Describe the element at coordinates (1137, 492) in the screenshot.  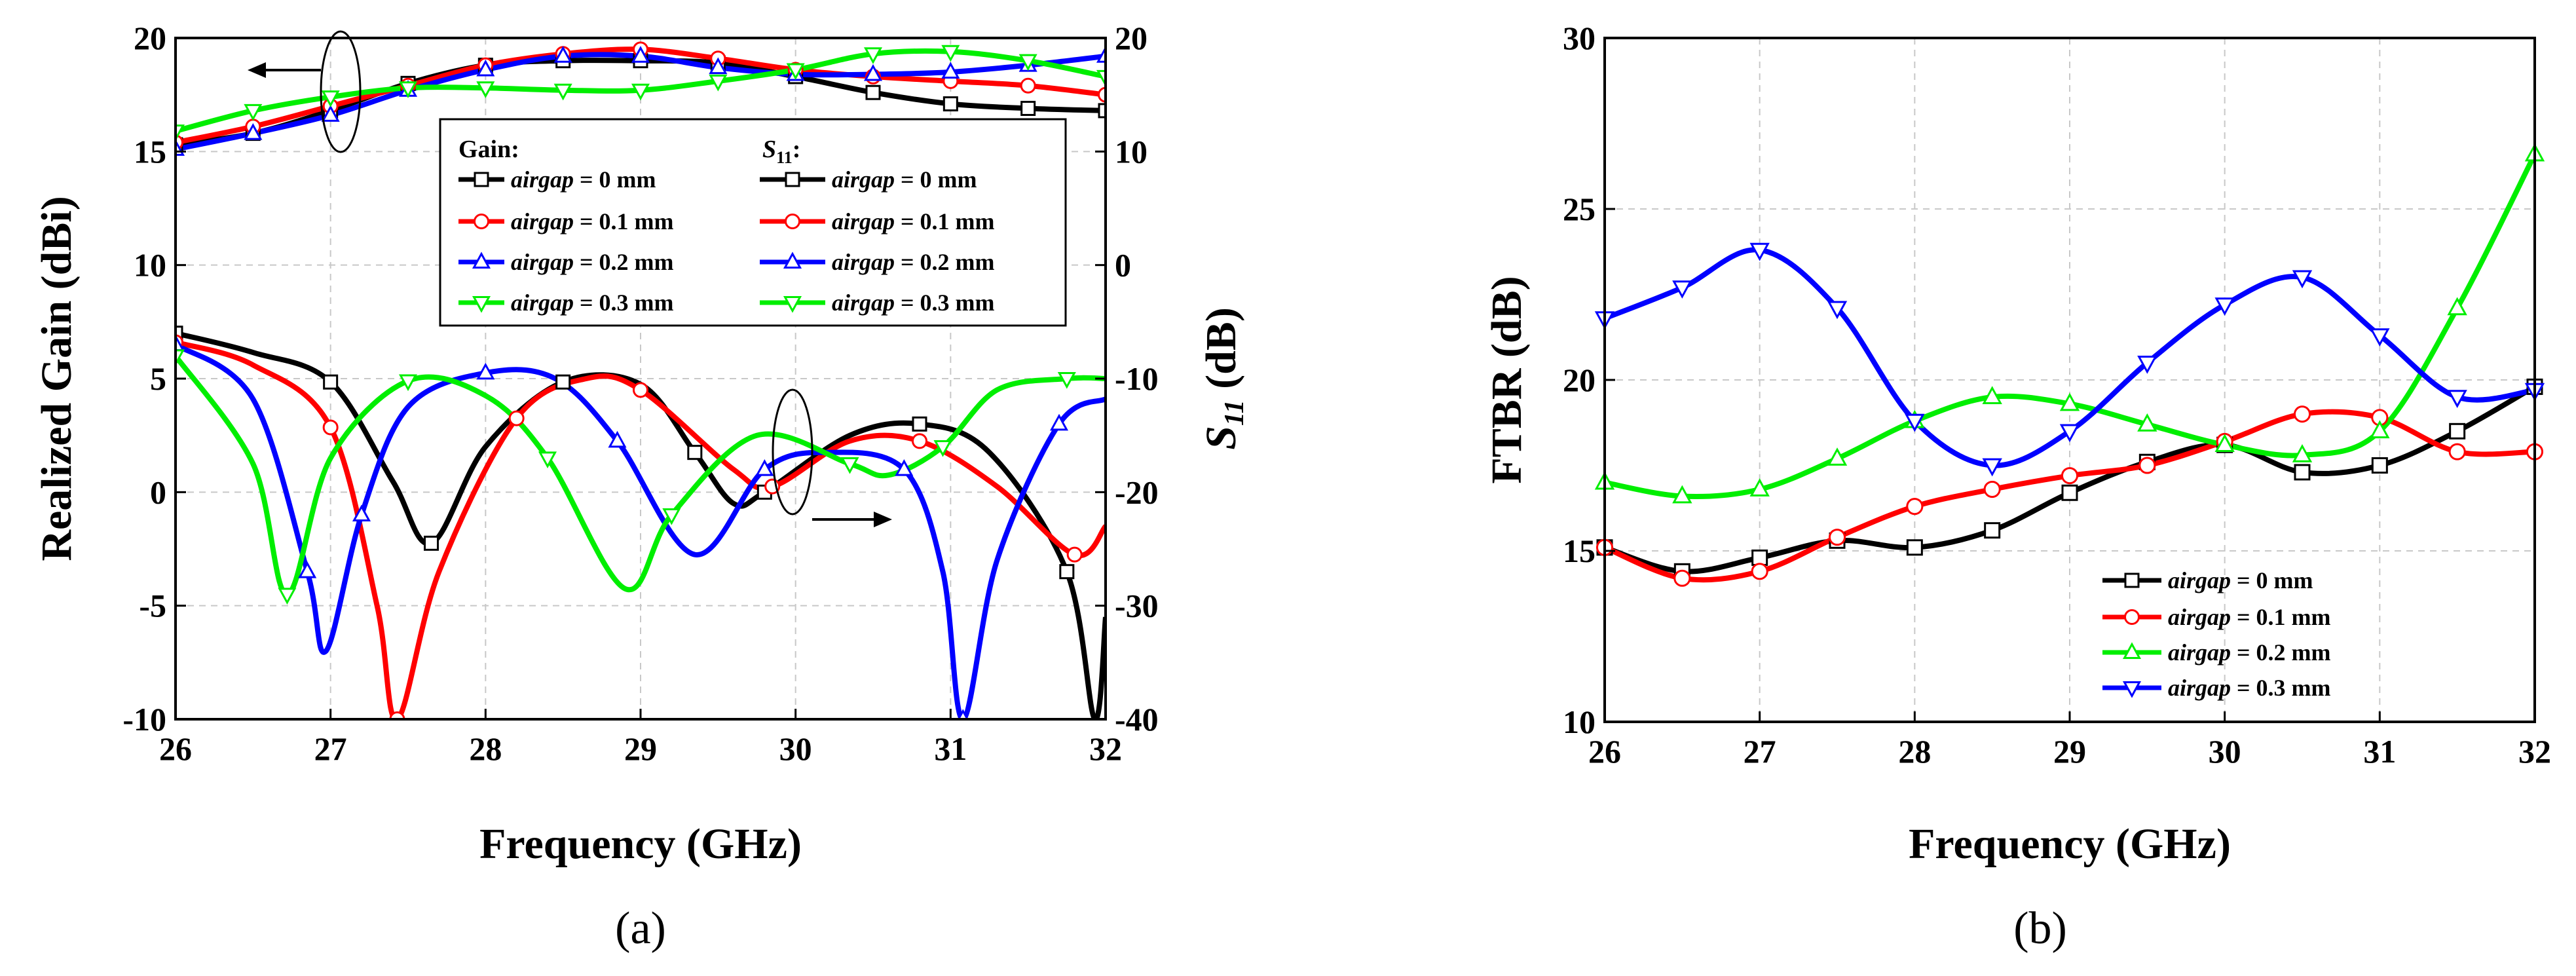
I see `y-right-tick-label: -20` at that location.